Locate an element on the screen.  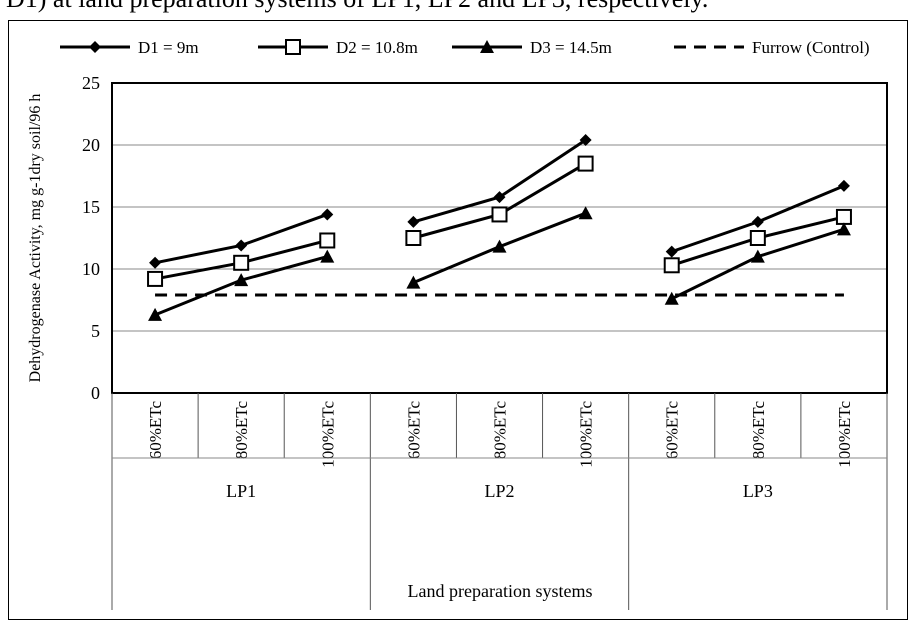
y-tick-label: 15 is located at coordinates (91, 207).